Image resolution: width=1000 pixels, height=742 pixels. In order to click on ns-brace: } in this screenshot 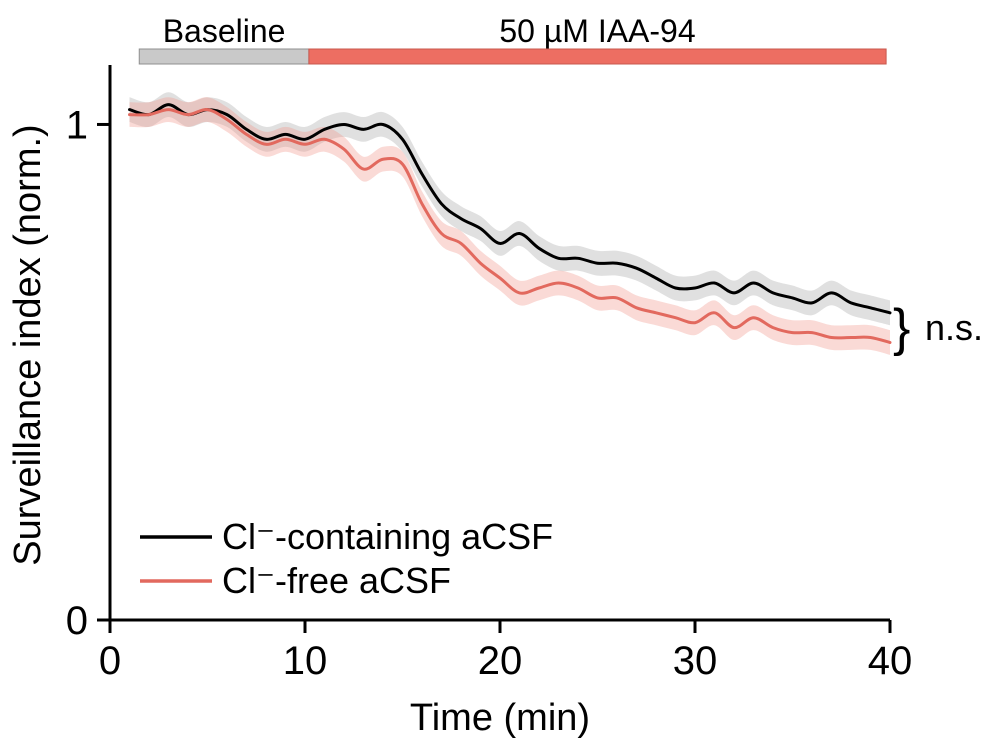, I will do `click(901, 328)`.